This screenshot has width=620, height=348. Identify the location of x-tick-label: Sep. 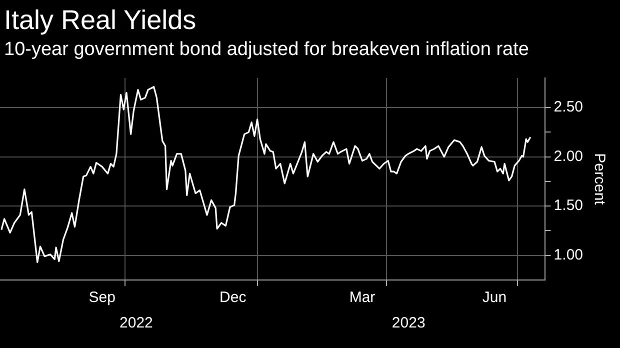
(102, 297).